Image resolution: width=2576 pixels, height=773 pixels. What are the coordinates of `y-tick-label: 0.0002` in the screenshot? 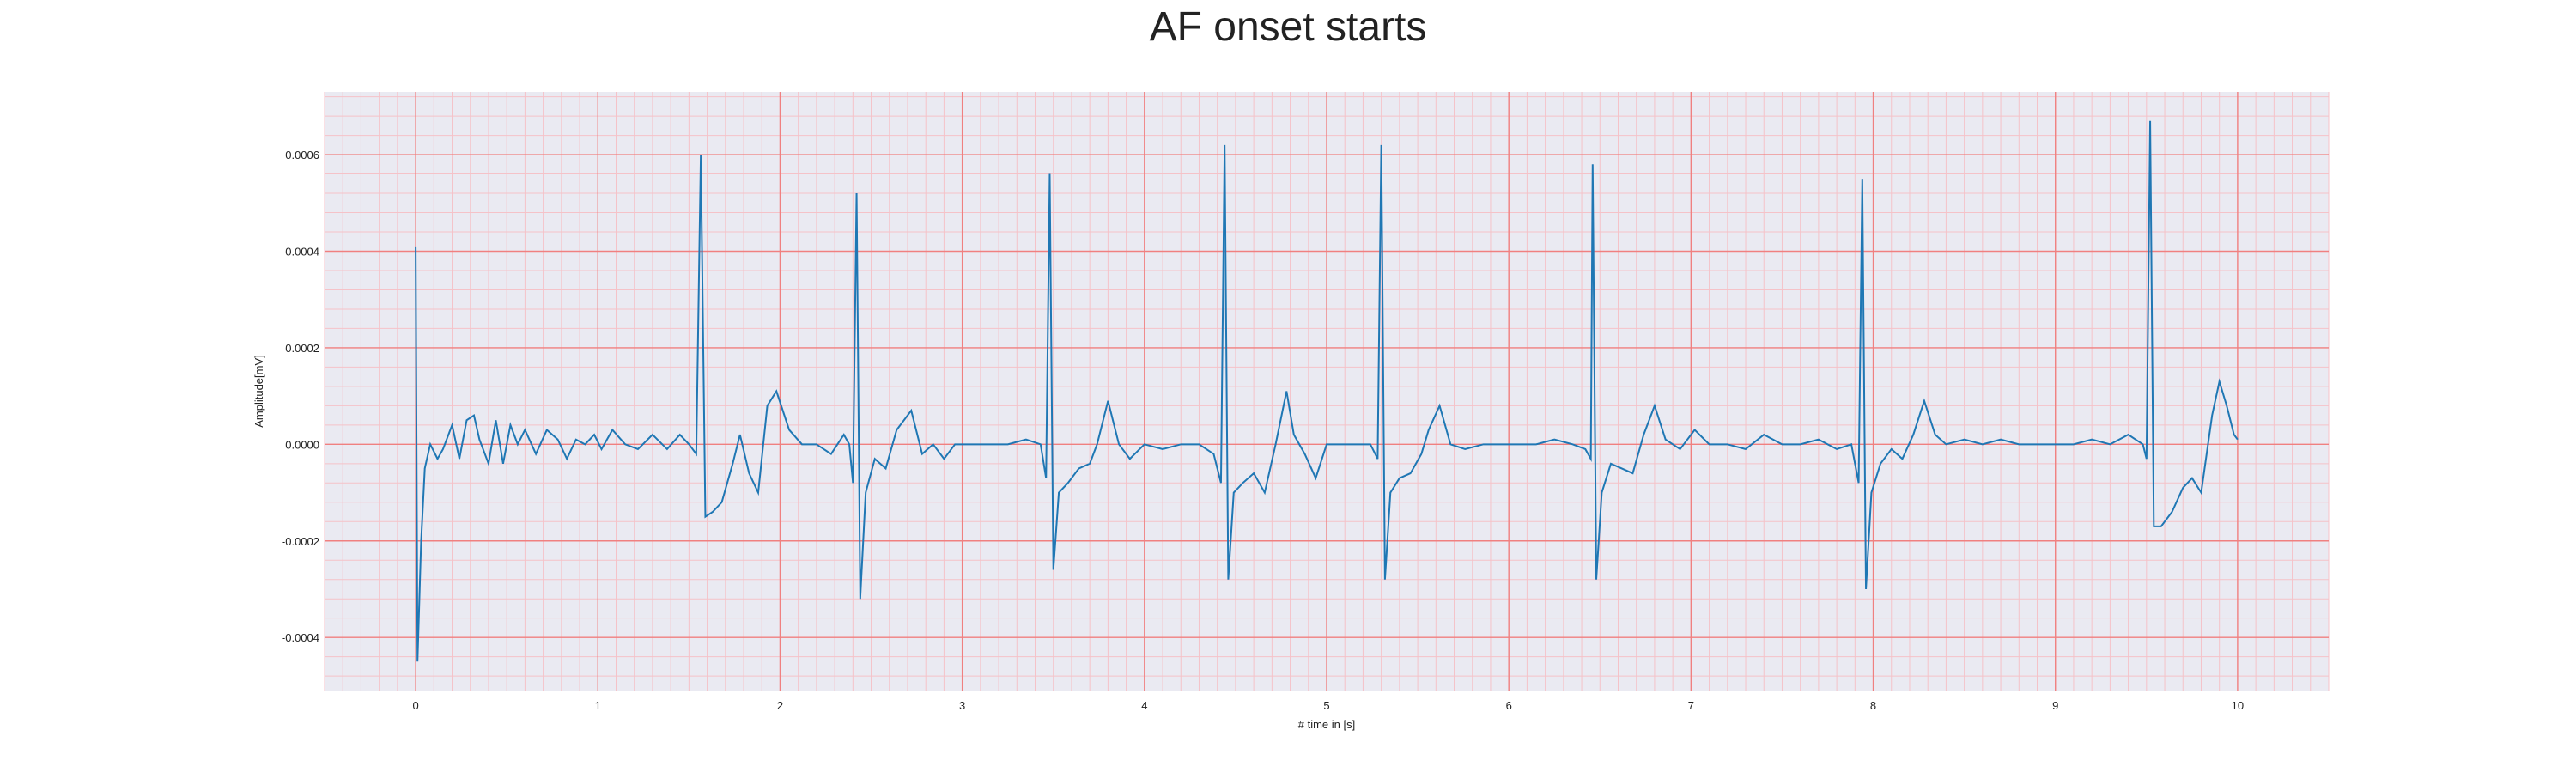 It's located at (302, 348).